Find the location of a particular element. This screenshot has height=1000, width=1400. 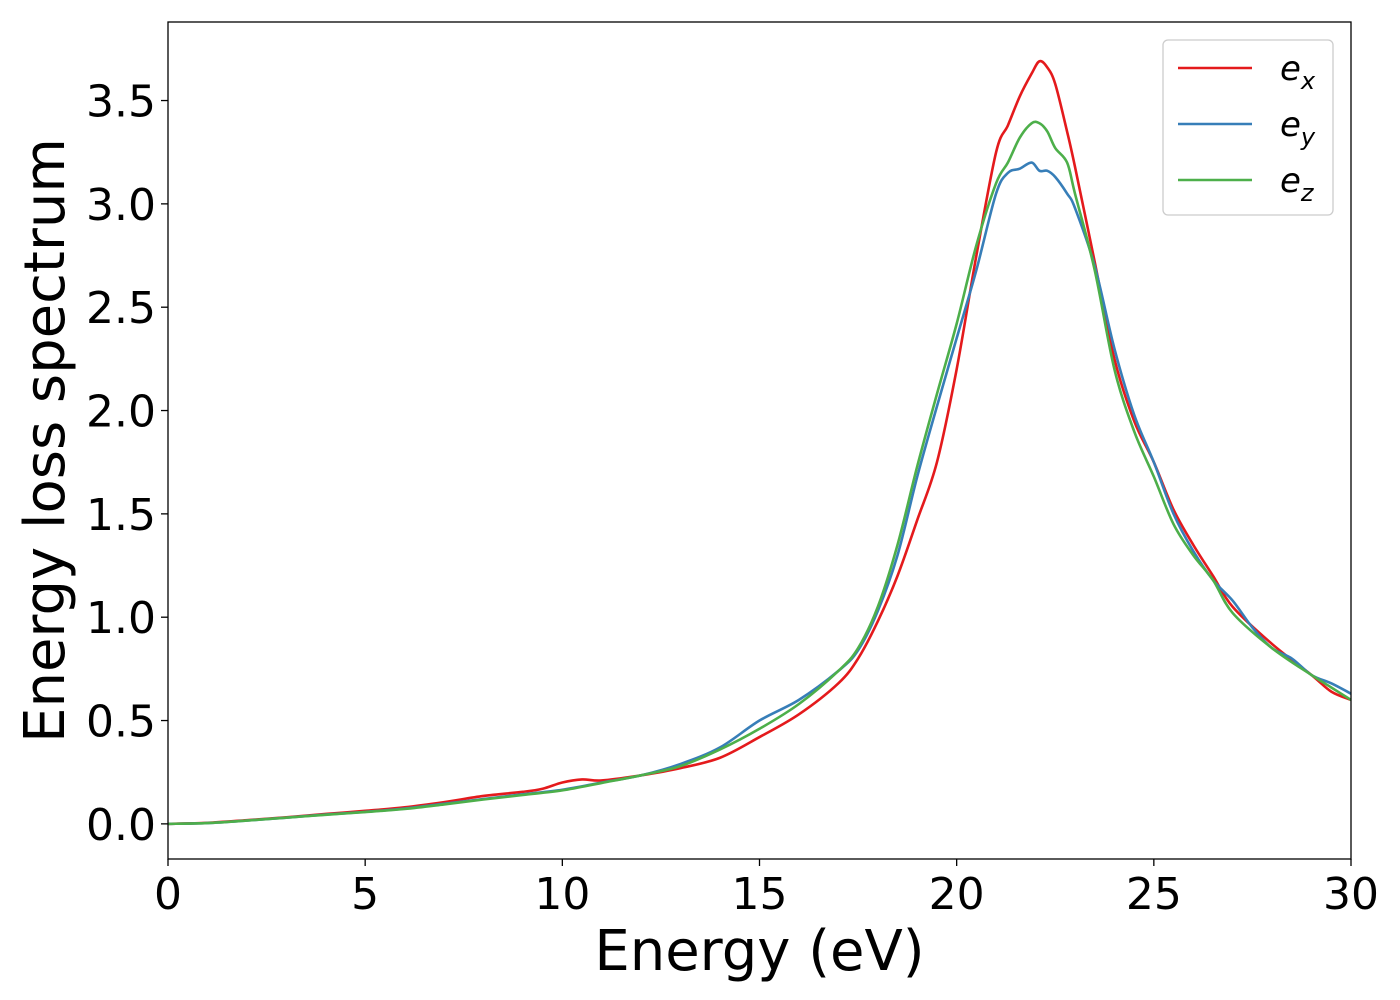

y-tick-label: 3.5 is located at coordinates (121, 102).